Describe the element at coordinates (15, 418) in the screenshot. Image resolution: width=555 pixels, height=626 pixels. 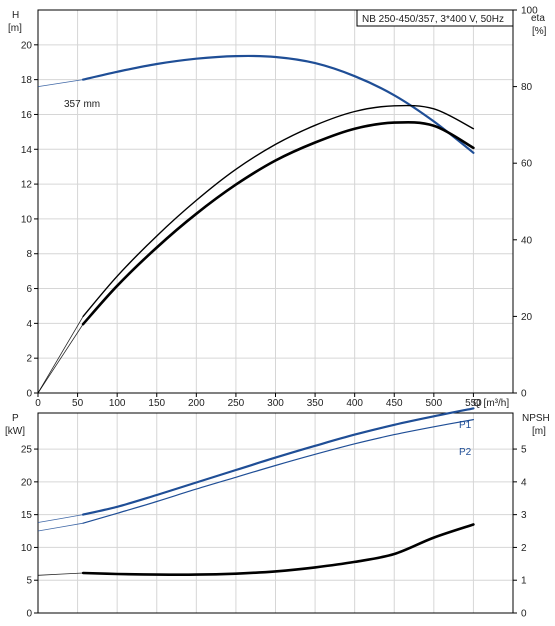
I see `power-axis-label: P` at that location.